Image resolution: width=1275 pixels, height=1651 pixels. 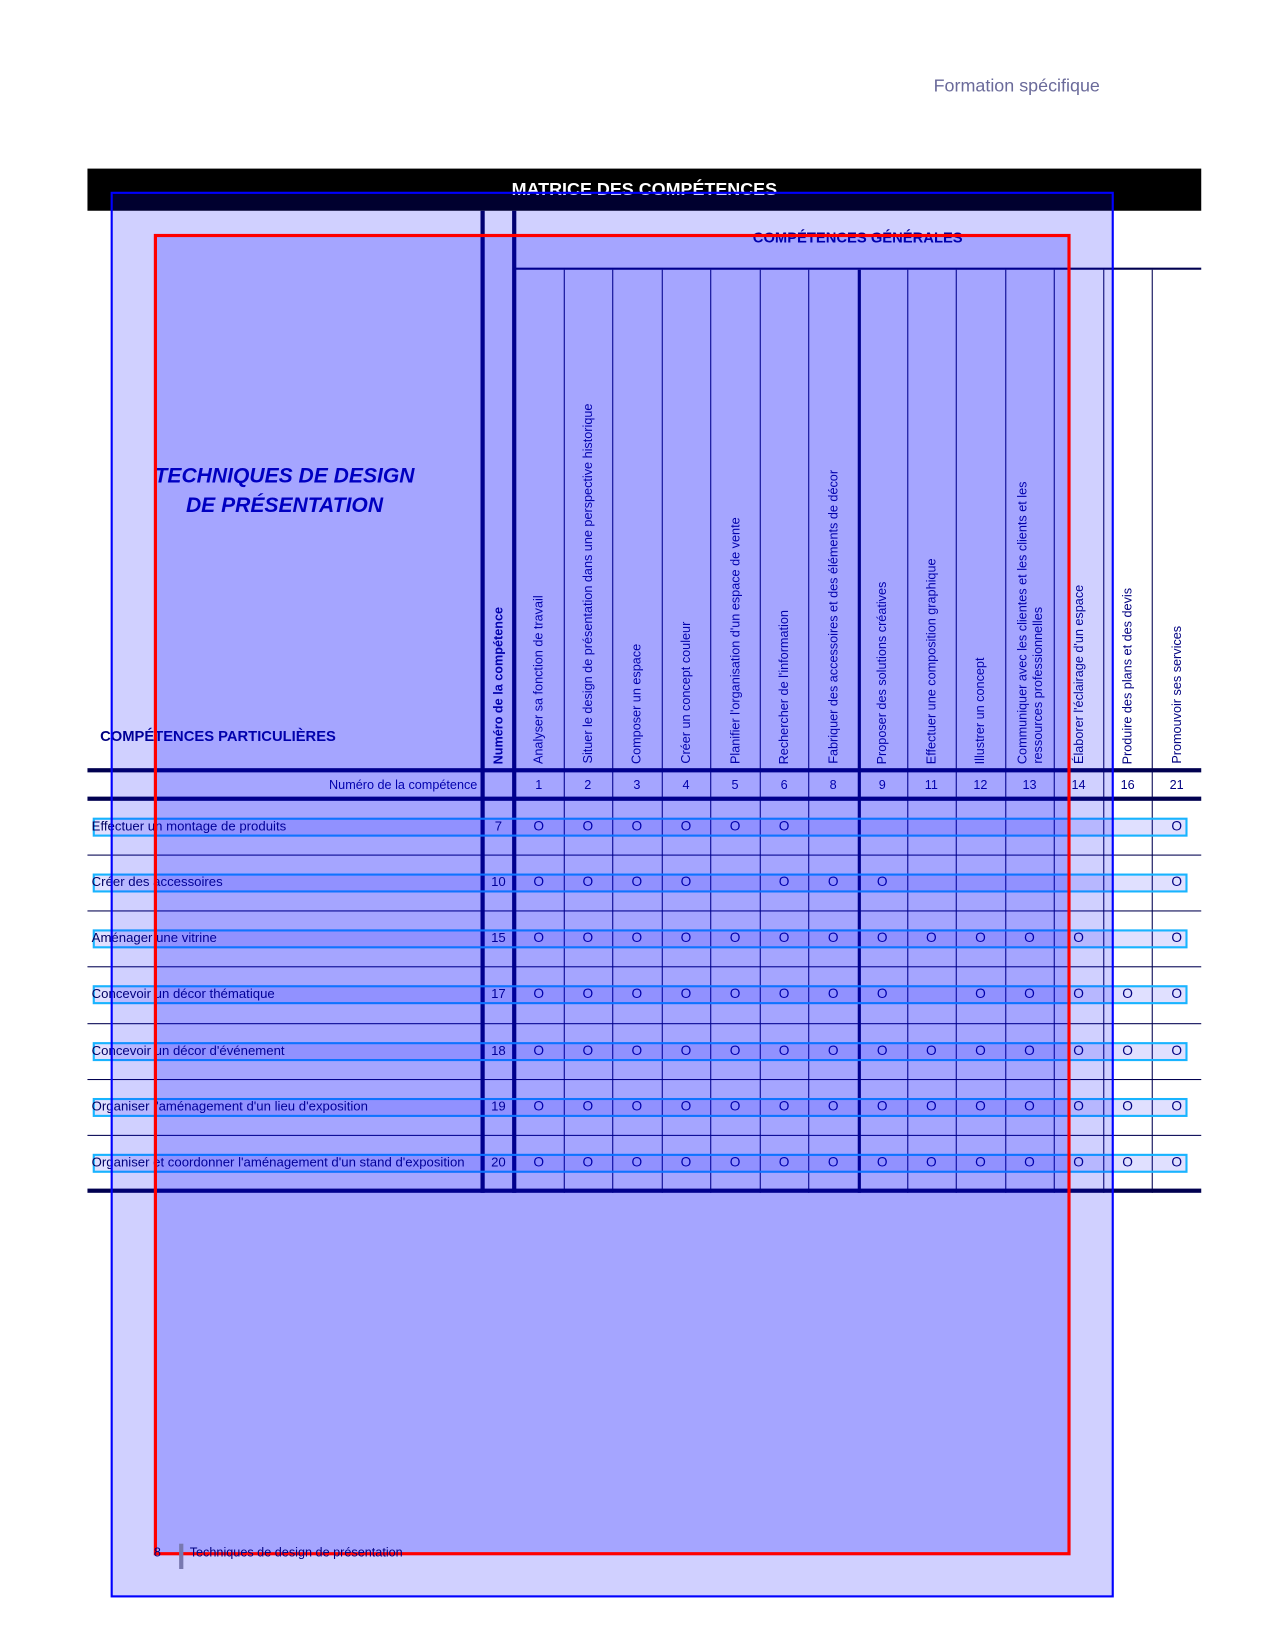 I want to click on general-competency-label: Élaborer l'éclairage d'un espace, so click(x=1078, y=674).